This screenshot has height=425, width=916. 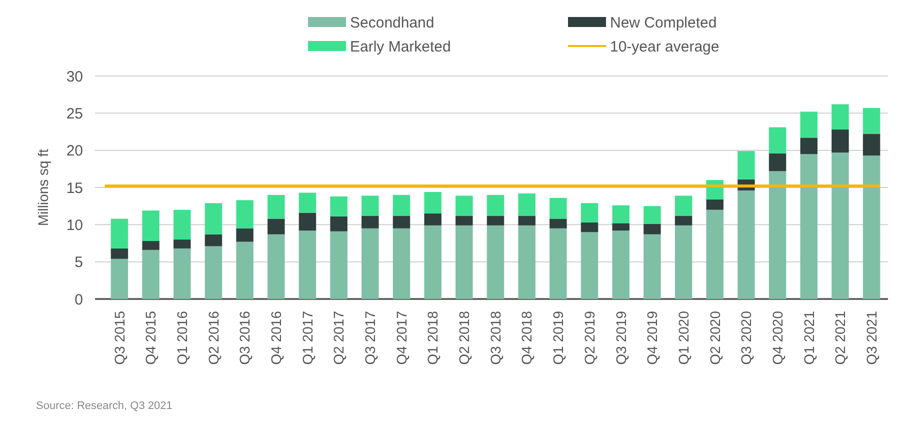 What do you see at coordinates (714, 337) in the screenshot?
I see `x-tick-label: Q2 2020` at bounding box center [714, 337].